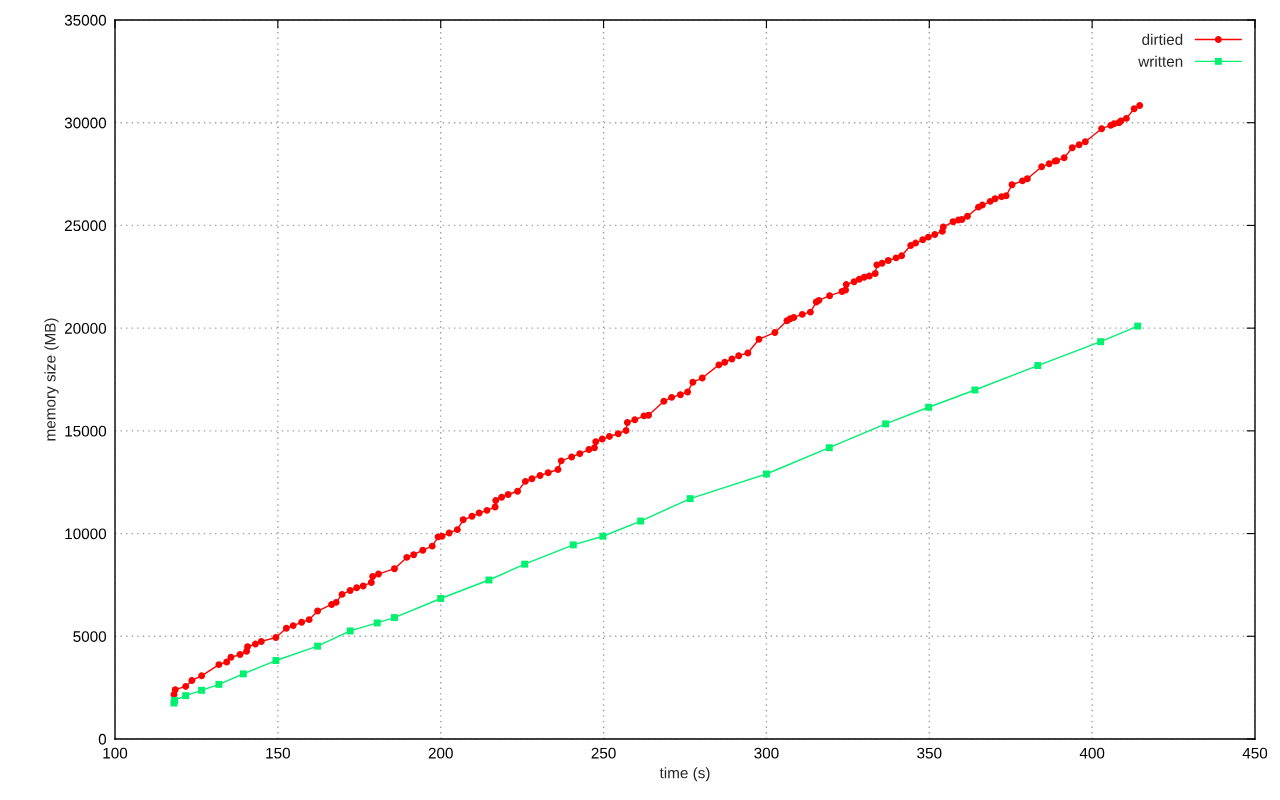  What do you see at coordinates (1255, 753) in the screenshot?
I see `x-tick-label: 450` at bounding box center [1255, 753].